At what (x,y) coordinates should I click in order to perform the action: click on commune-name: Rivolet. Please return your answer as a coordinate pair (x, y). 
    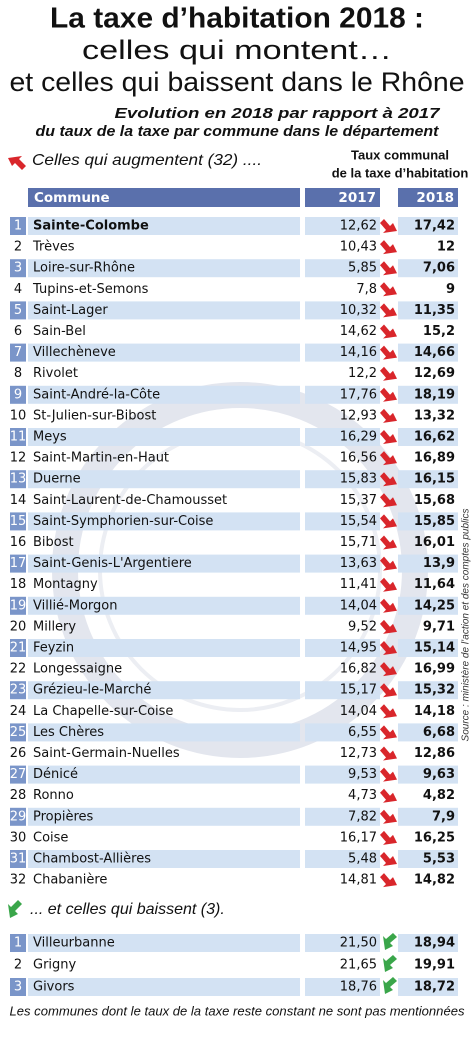
    Looking at the image, I should click on (55, 373).